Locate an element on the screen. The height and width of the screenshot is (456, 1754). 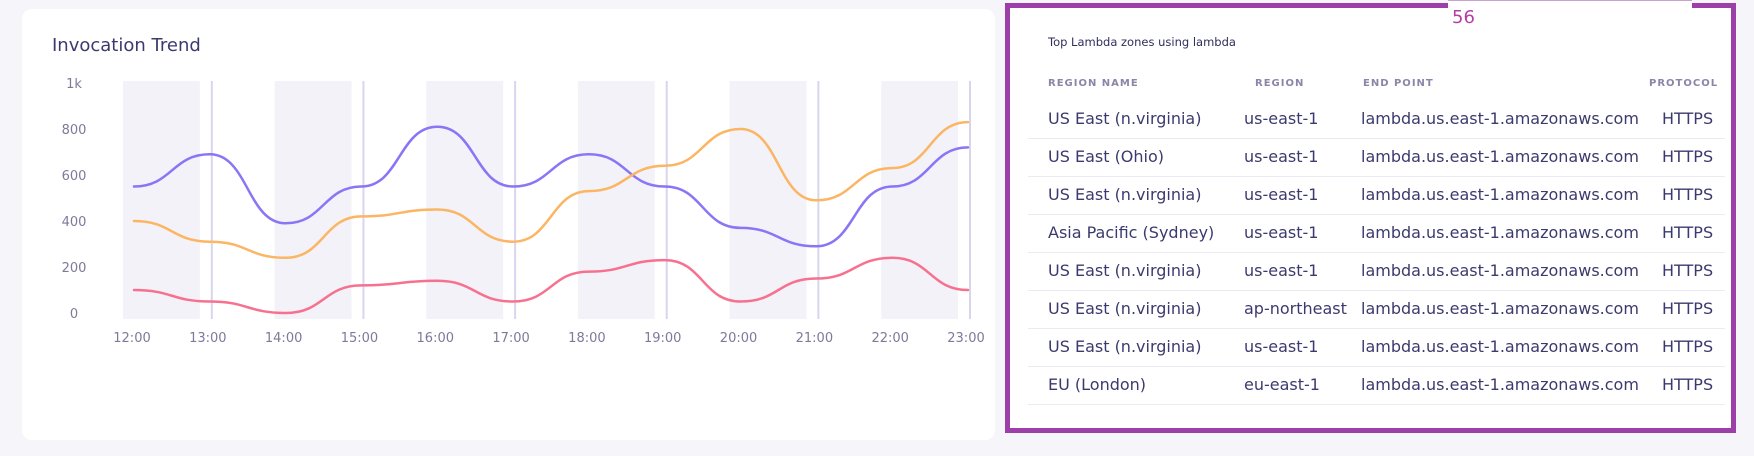
y-tick-label: 400 is located at coordinates (74, 222).